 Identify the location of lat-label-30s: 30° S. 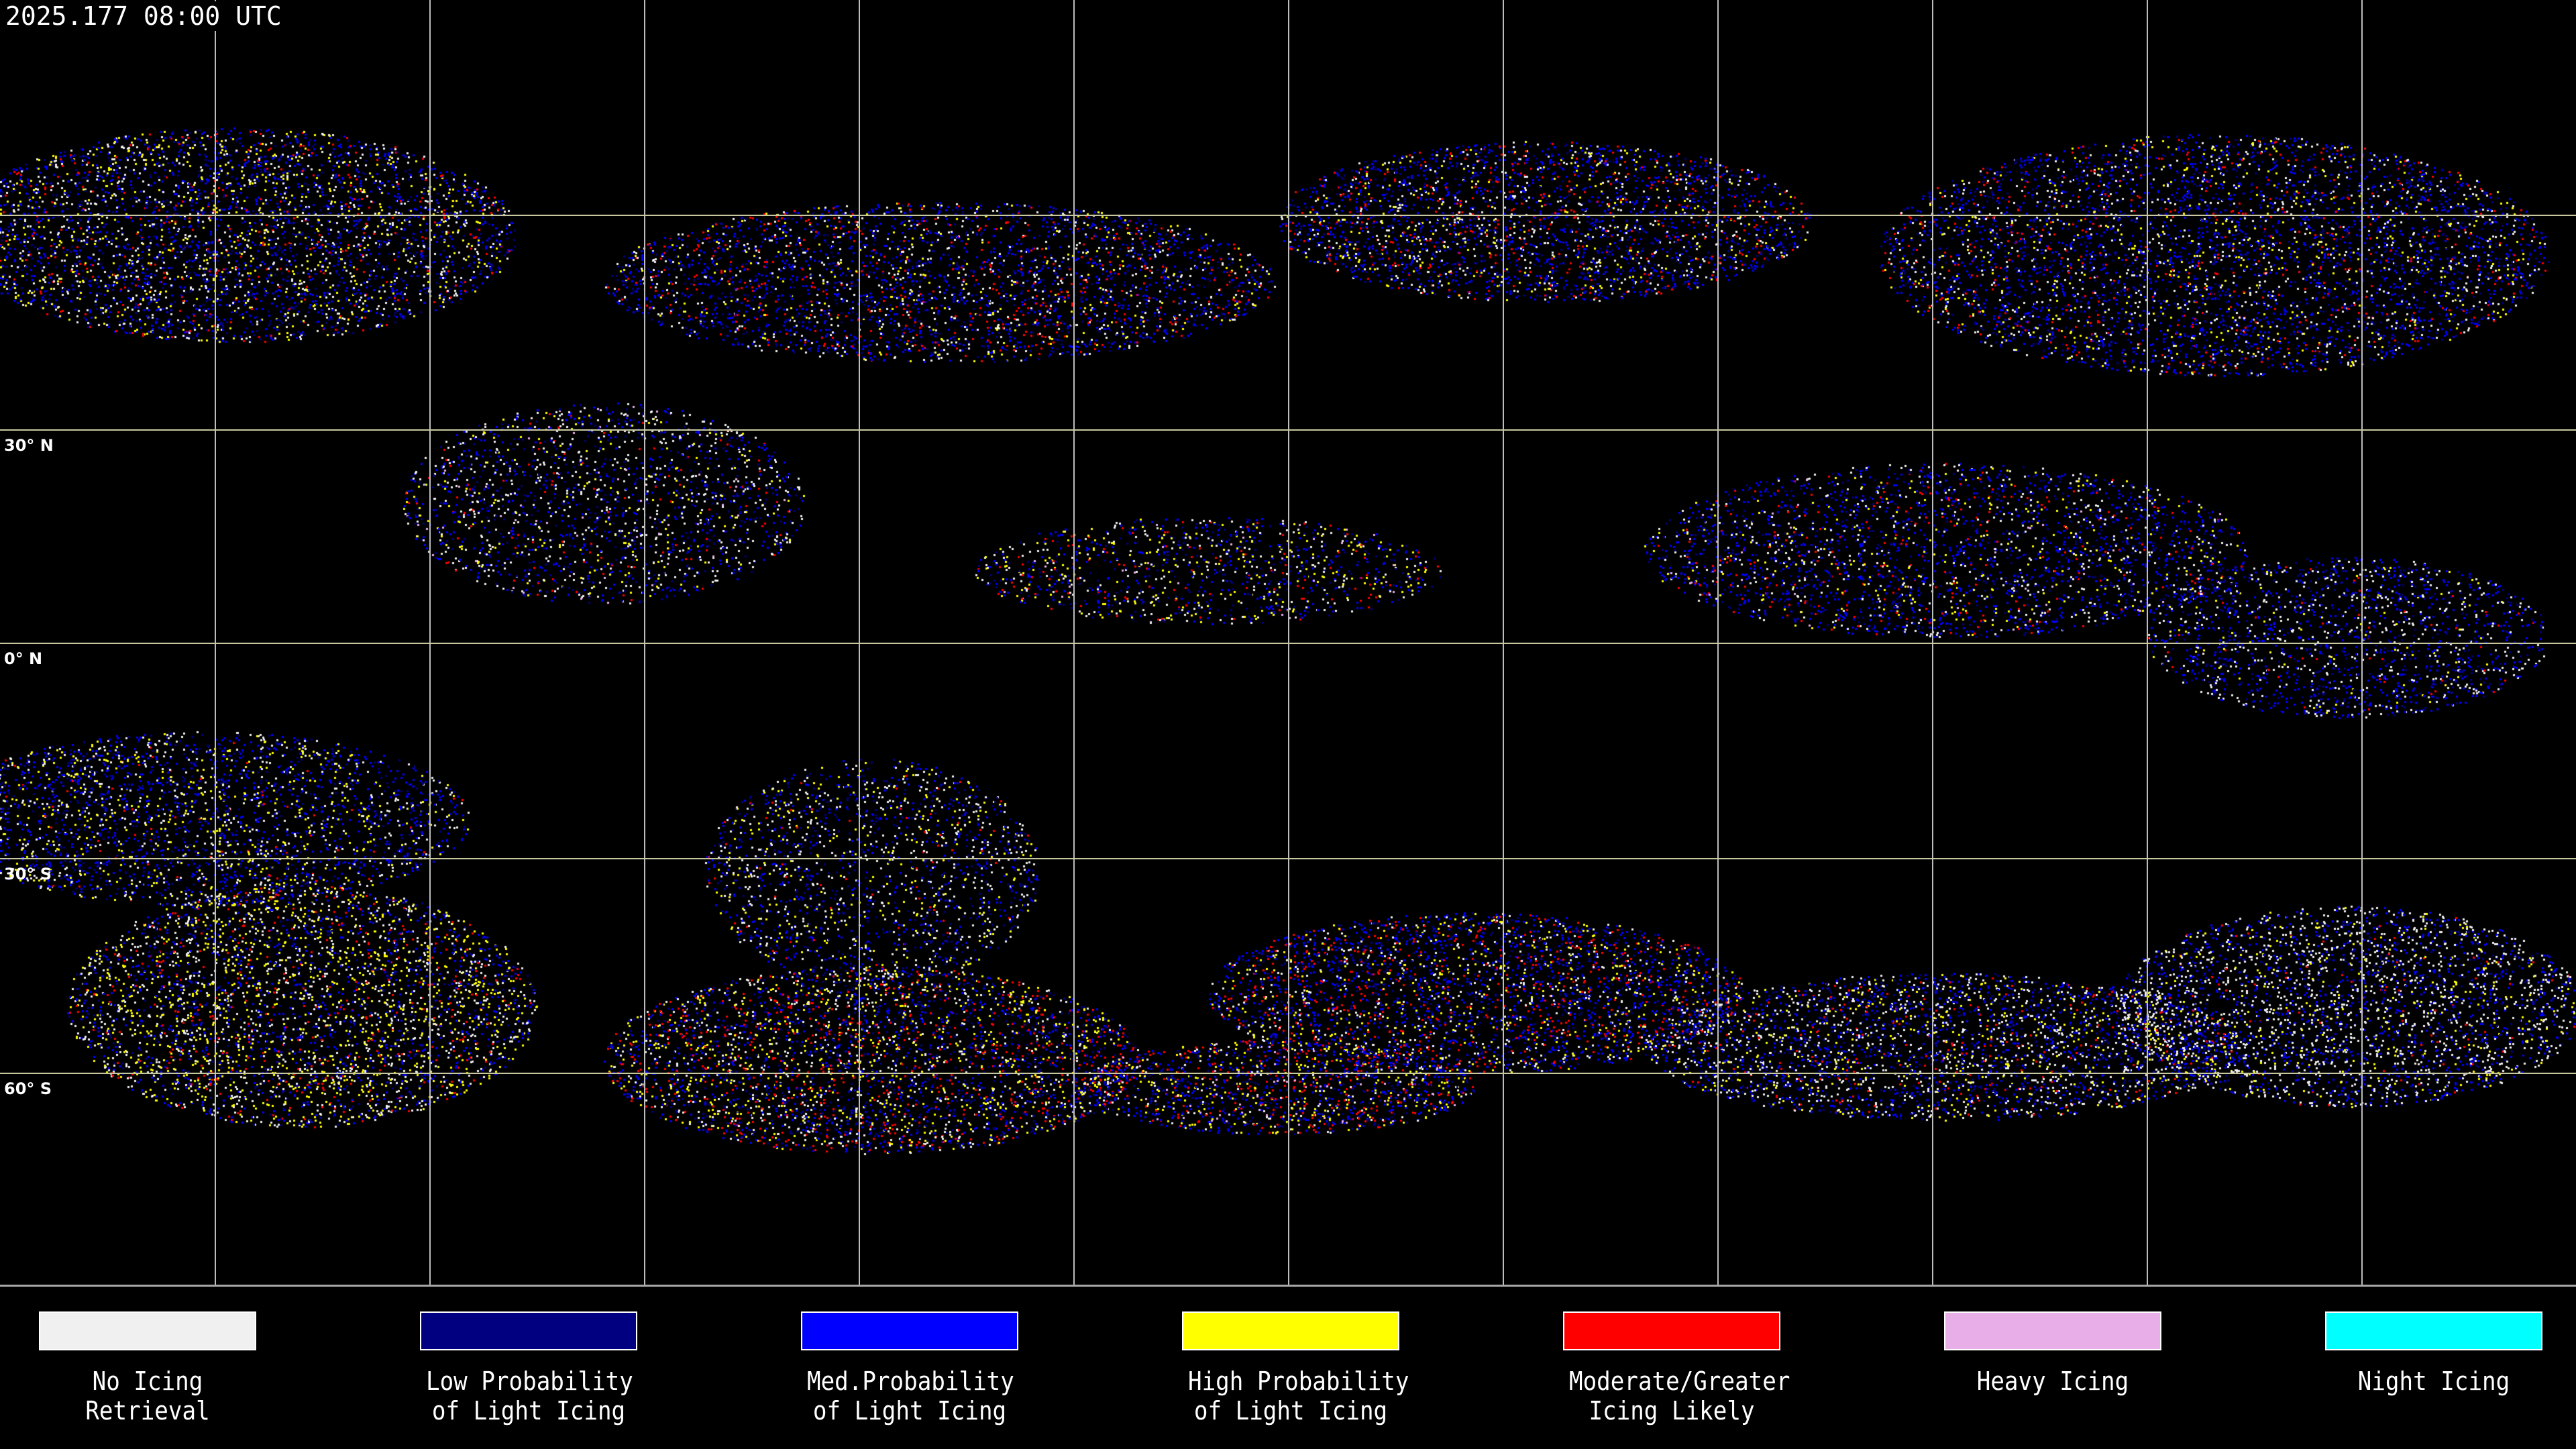
(28, 874).